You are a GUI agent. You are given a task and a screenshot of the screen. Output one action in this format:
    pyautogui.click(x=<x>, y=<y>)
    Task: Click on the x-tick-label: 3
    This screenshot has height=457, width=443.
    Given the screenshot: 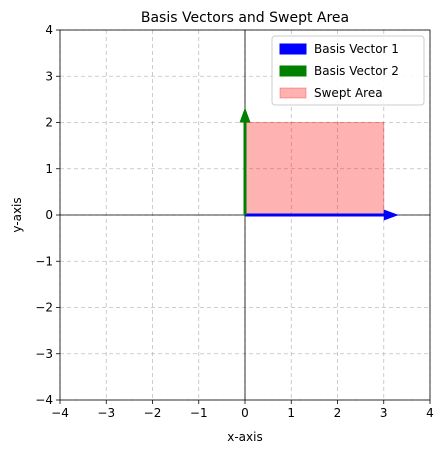 What is the action you would take?
    pyautogui.click(x=384, y=413)
    